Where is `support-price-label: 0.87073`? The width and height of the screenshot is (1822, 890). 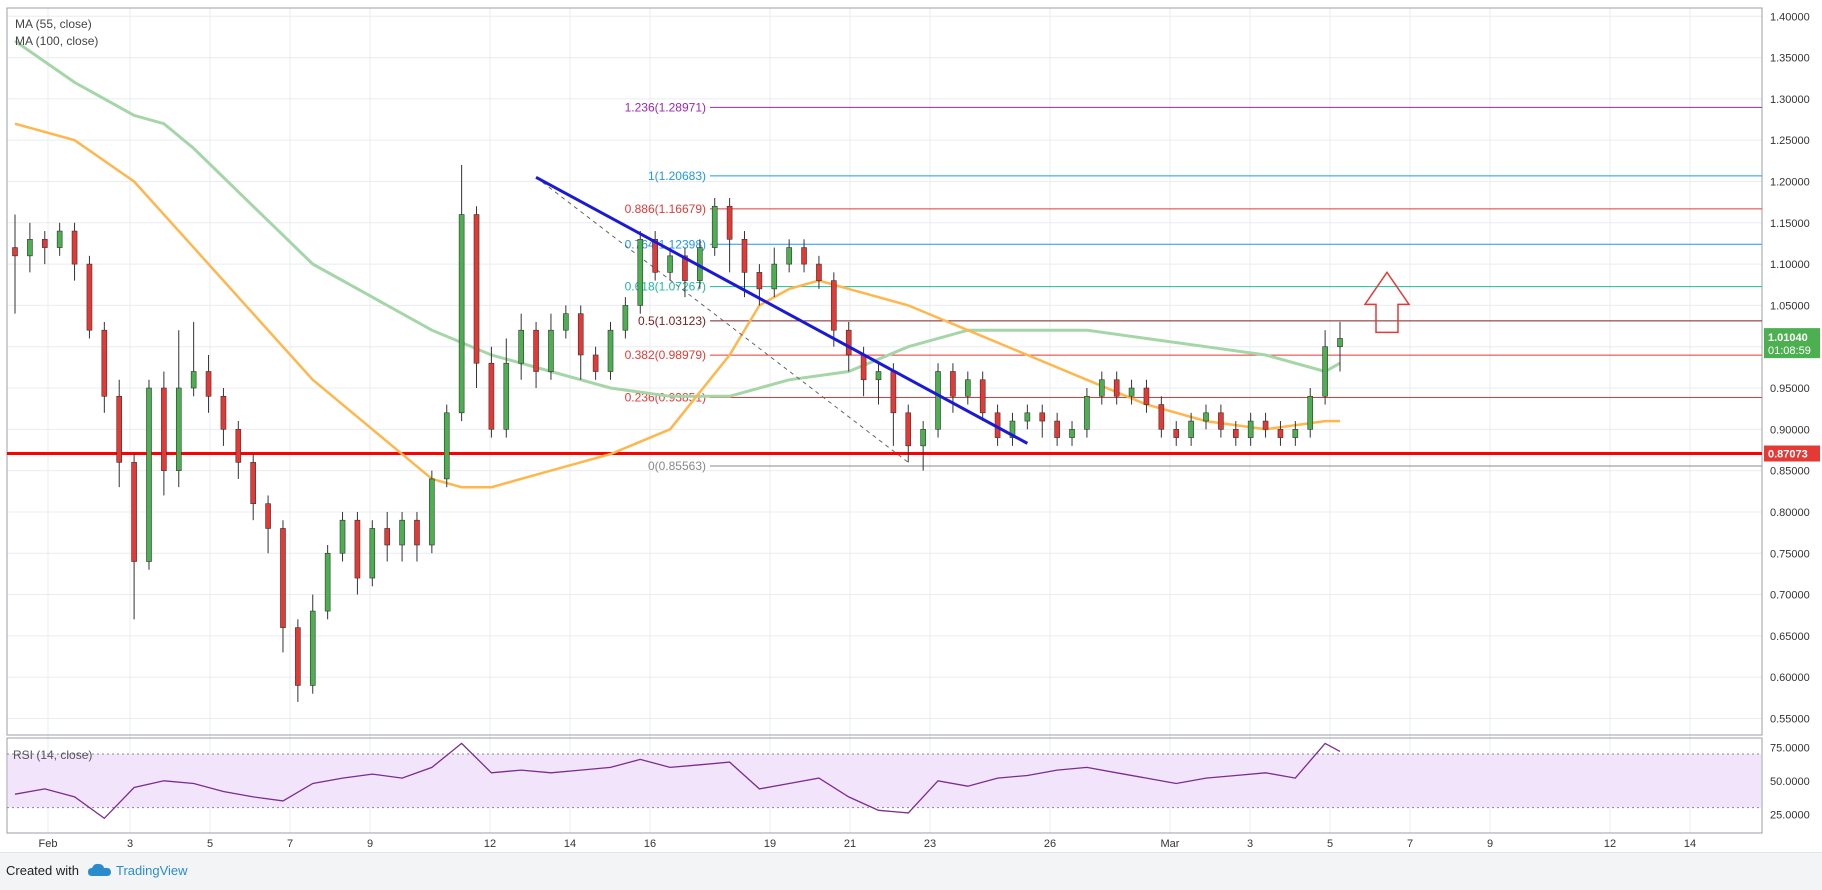
support-price-label: 0.87073 is located at coordinates (1788, 455).